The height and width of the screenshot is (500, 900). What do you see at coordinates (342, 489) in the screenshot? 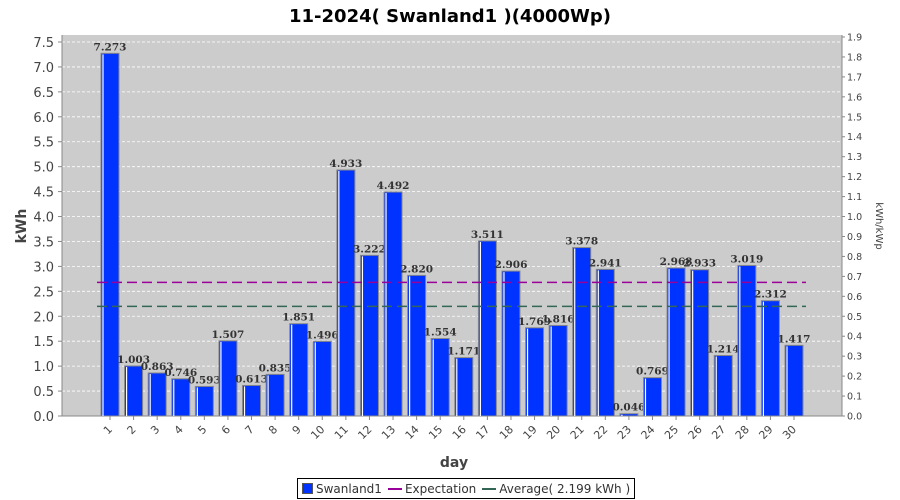
I see `legend-swanland1: Swanland1` at bounding box center [342, 489].